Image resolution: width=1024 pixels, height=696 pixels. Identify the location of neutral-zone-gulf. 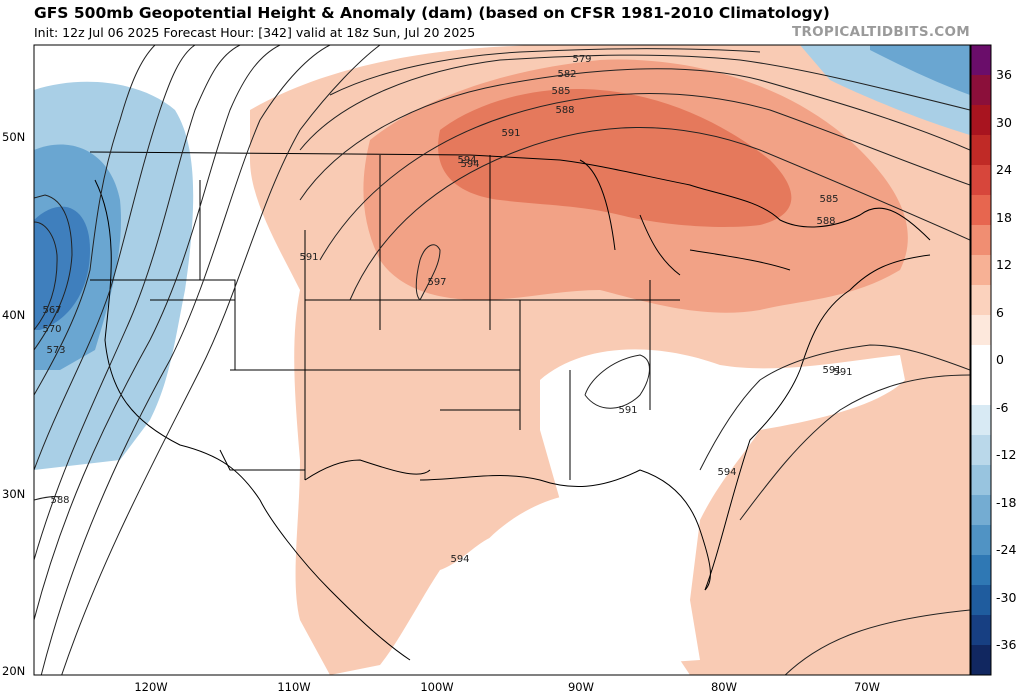
(575, 585).